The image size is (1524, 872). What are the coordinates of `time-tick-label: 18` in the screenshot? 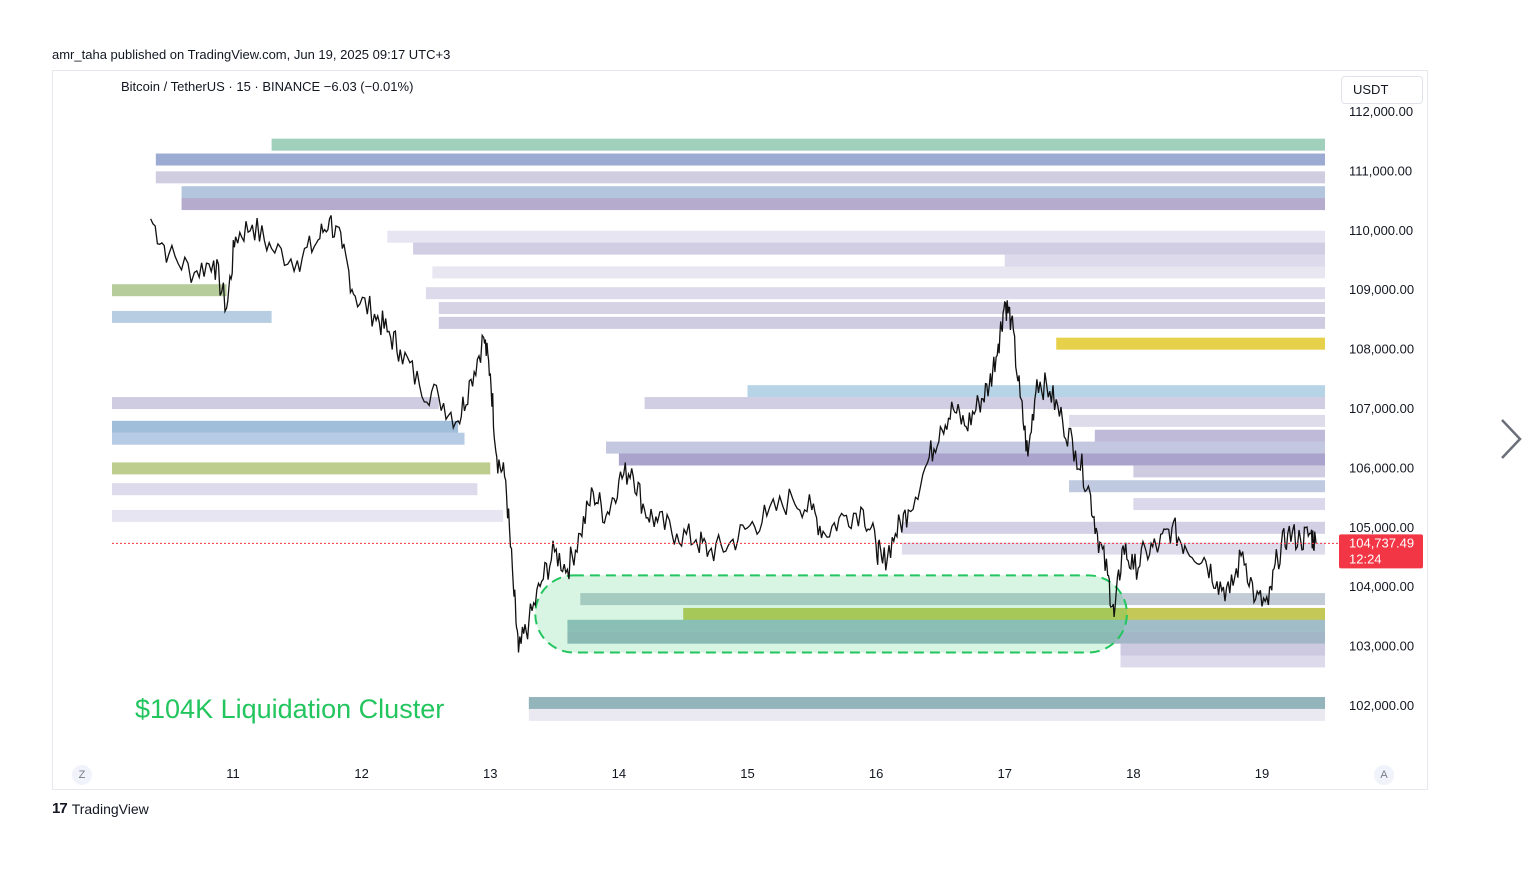 It's located at (1133, 773).